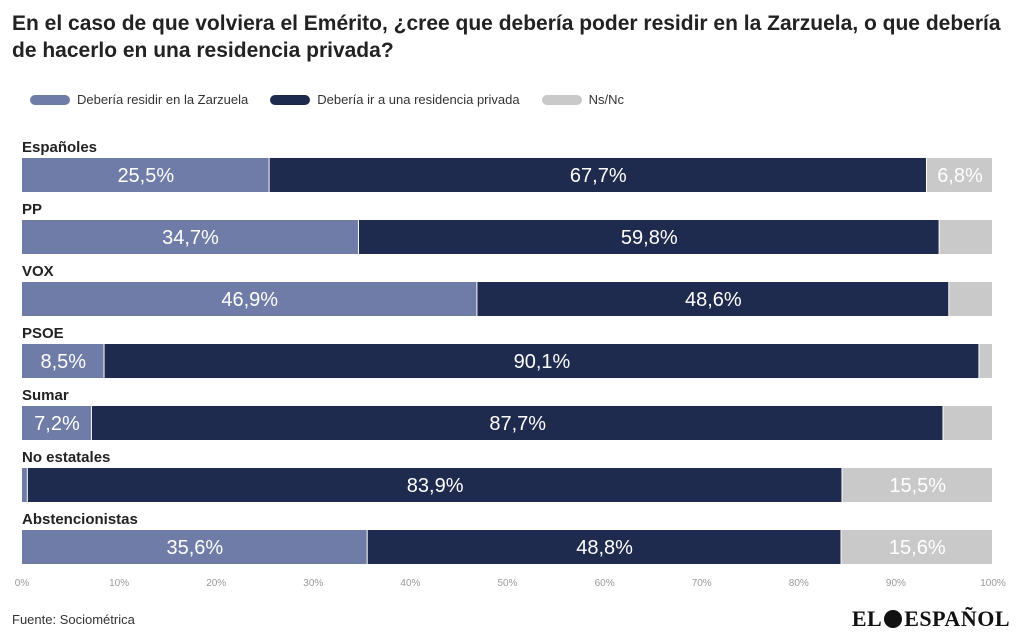  I want to click on data-label: 83,9%, so click(435, 486).